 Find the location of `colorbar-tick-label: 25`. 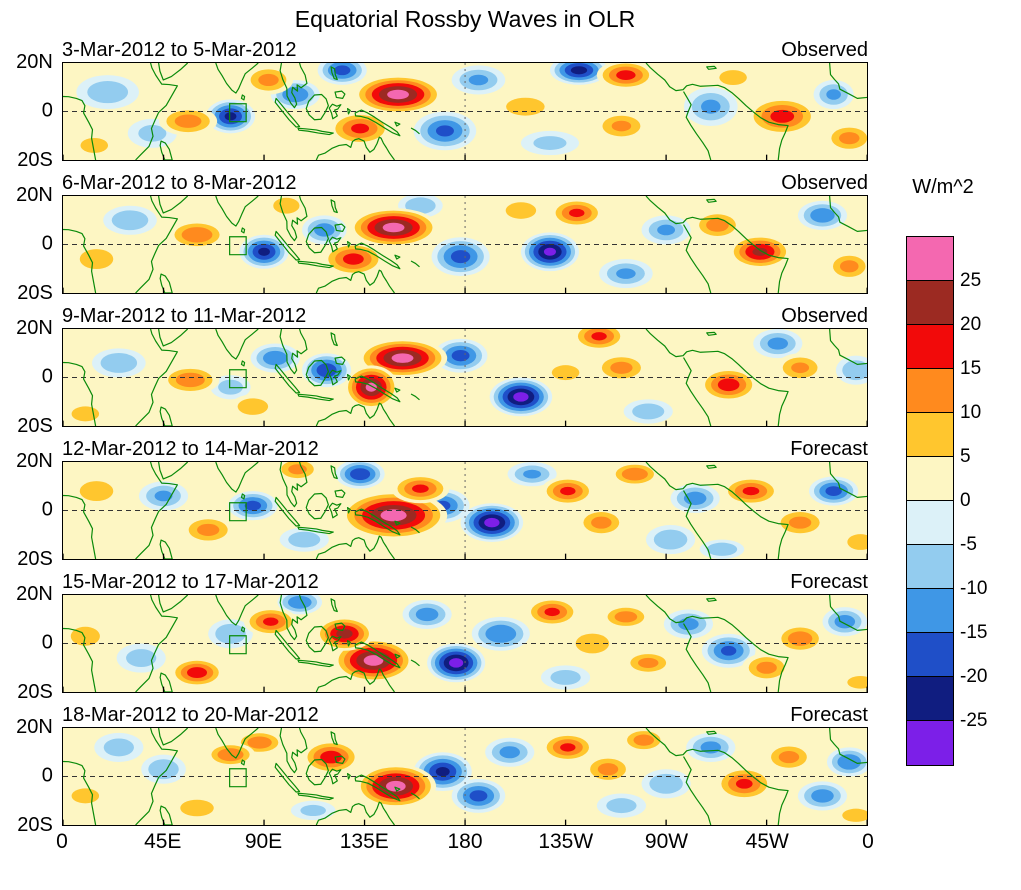

colorbar-tick-label: 25 is located at coordinates (971, 280).